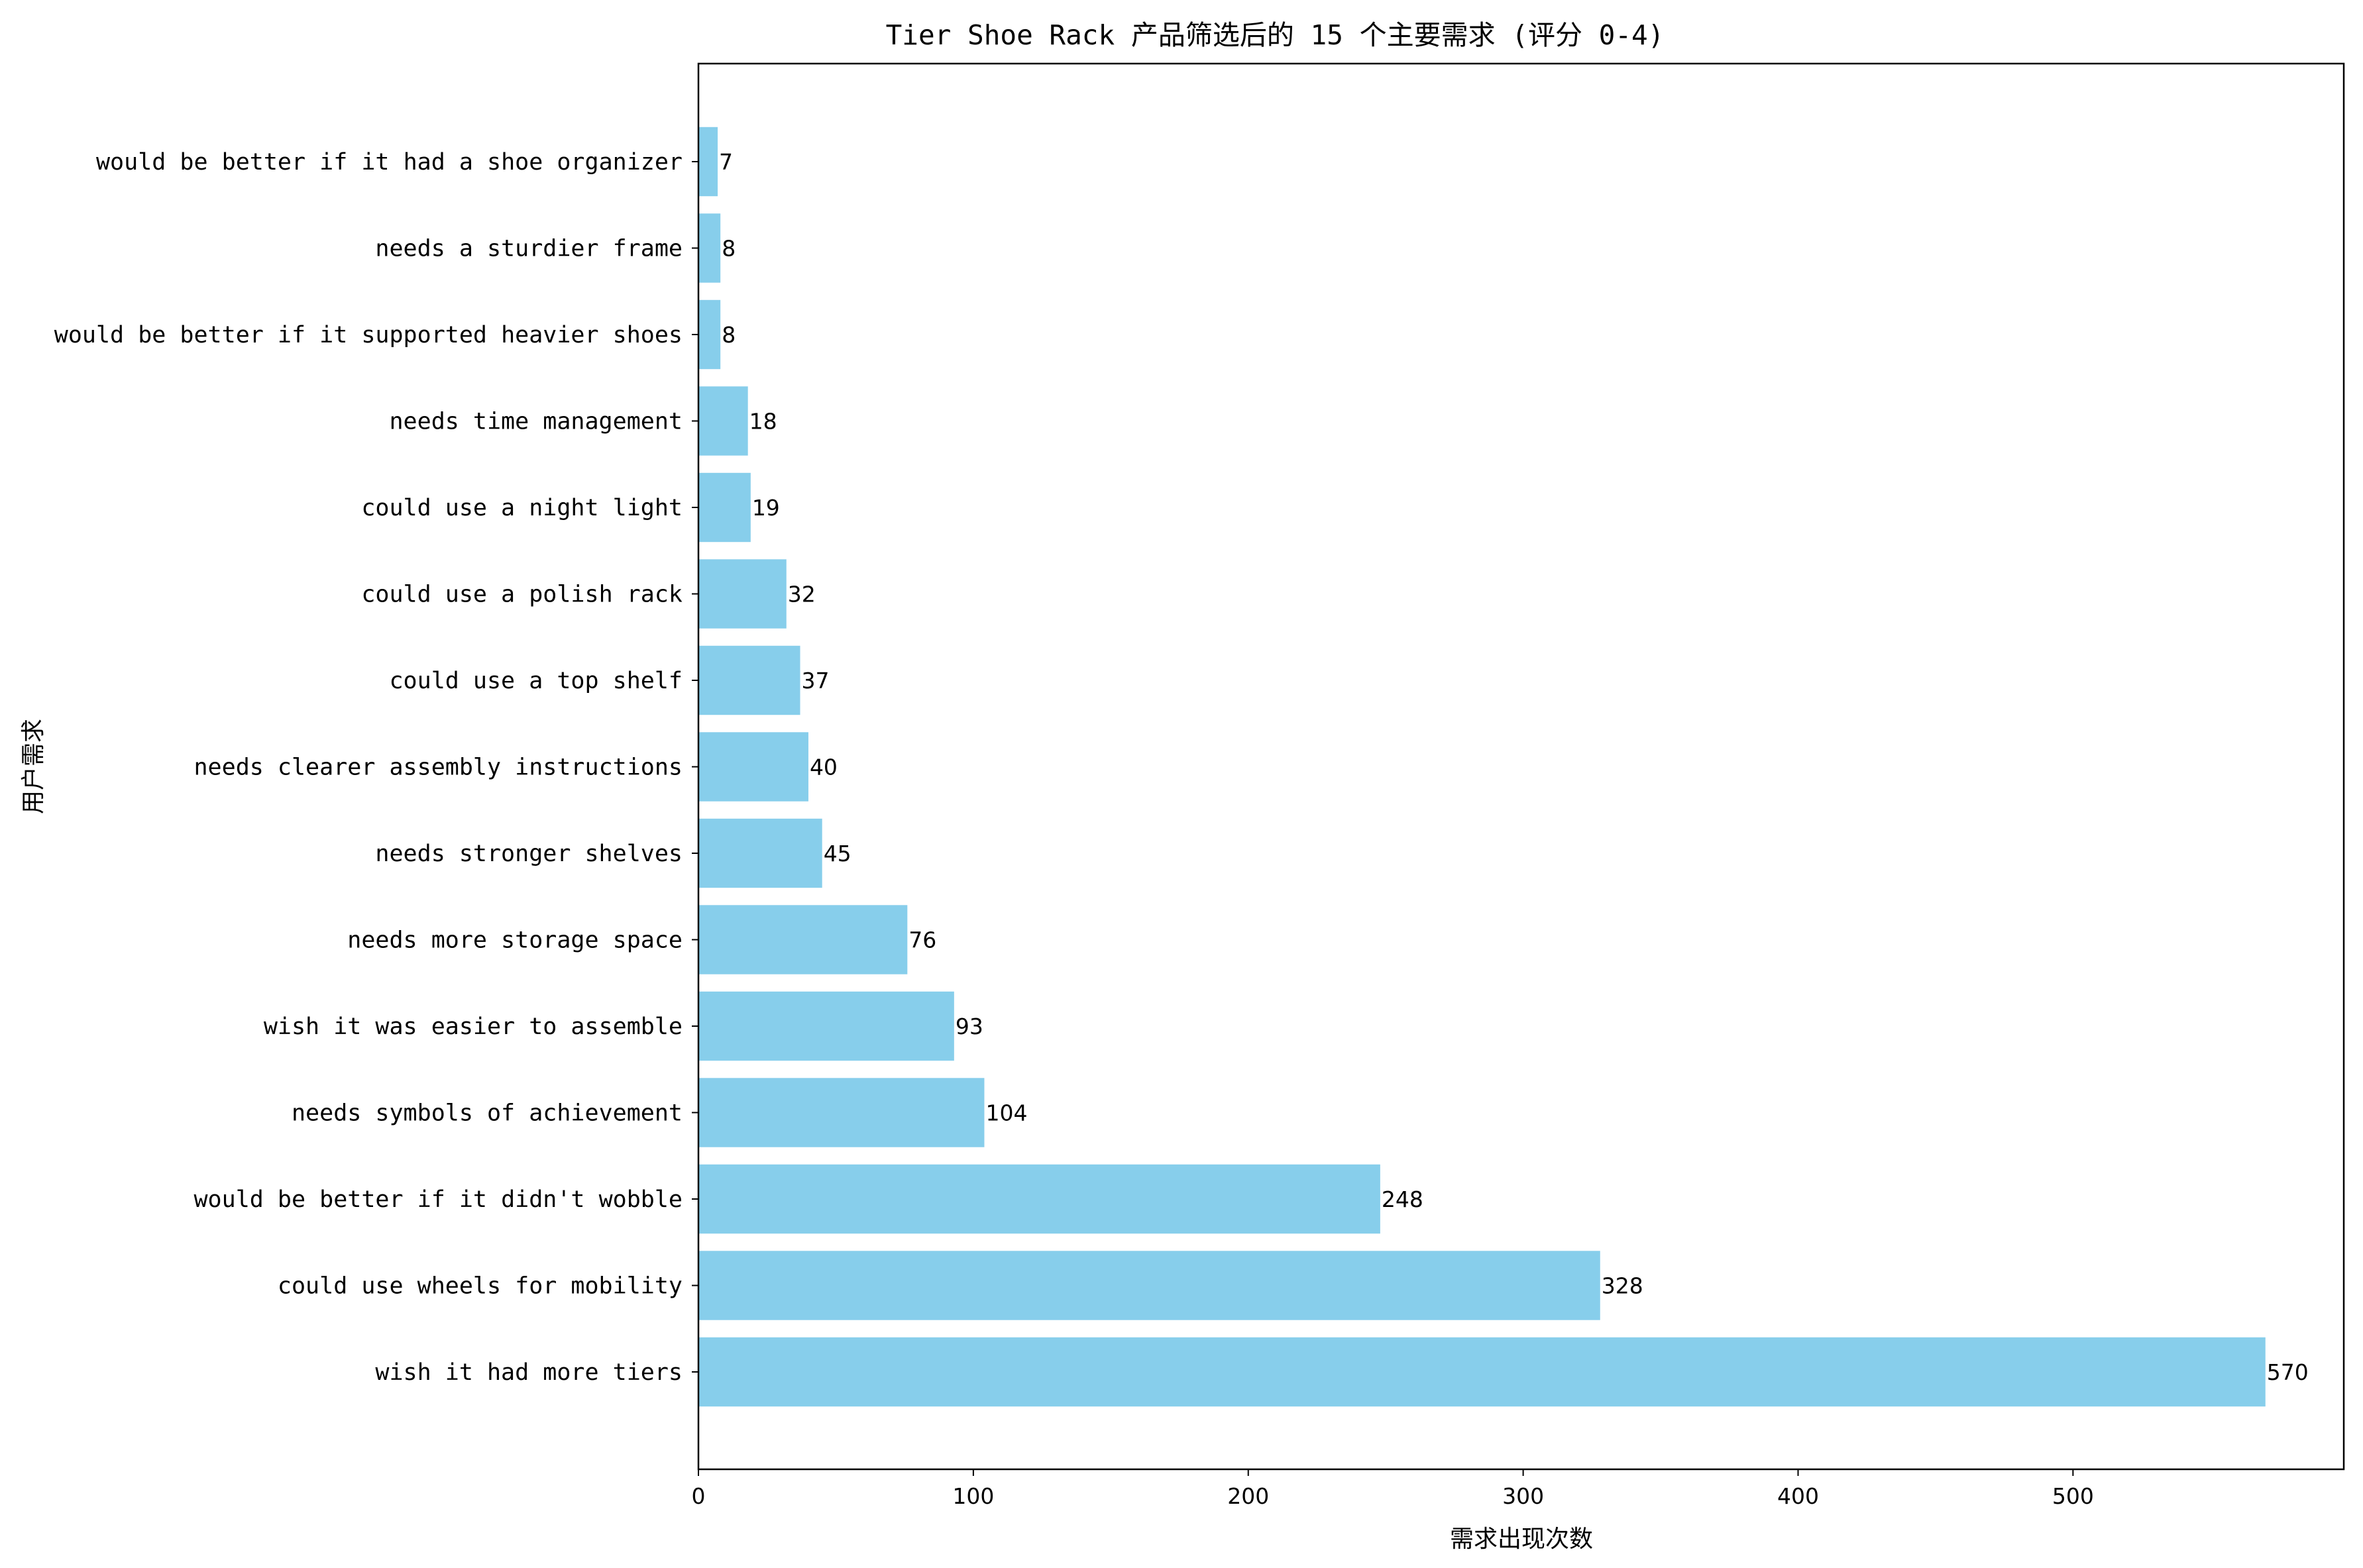  Describe the element at coordinates (824, 767) in the screenshot. I see `bar-value-label: 40` at that location.